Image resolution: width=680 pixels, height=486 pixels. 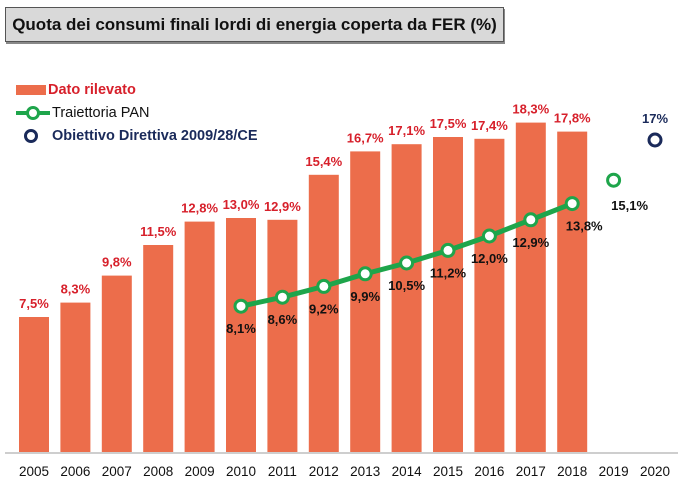 I want to click on pan-point-2014, so click(x=407, y=263).